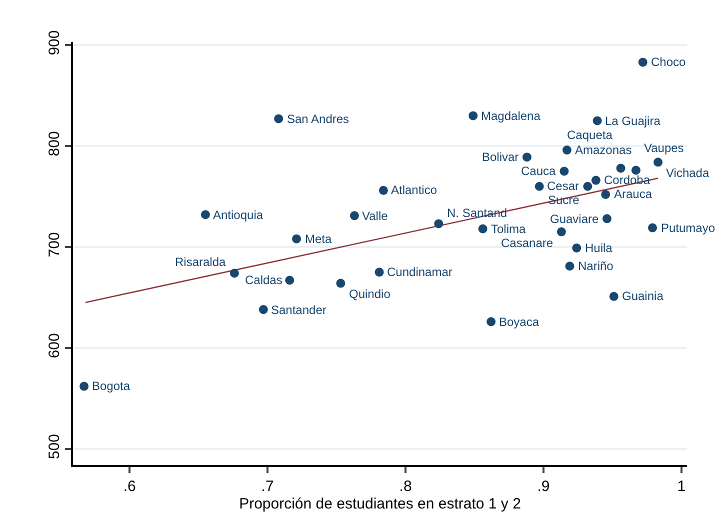 Image resolution: width=724 pixels, height=520 pixels. I want to click on annotation: Santander, so click(298, 310).